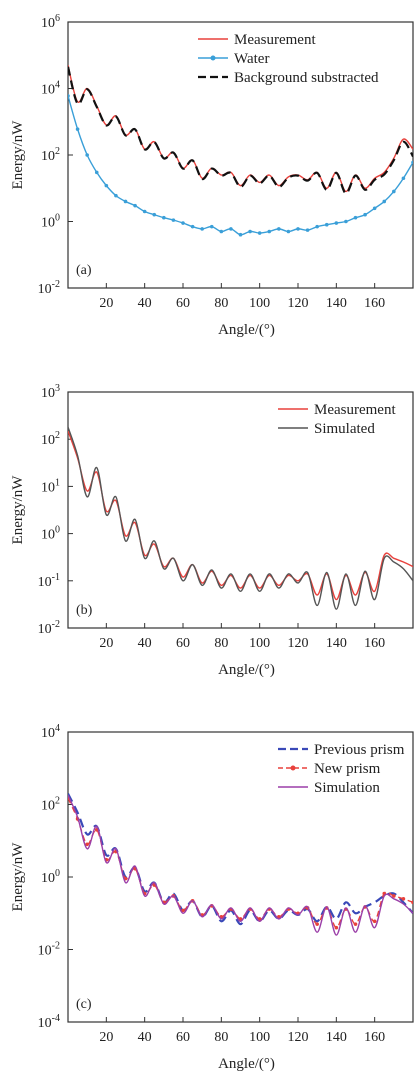  I want to click on legend-marker, so click(213, 58).